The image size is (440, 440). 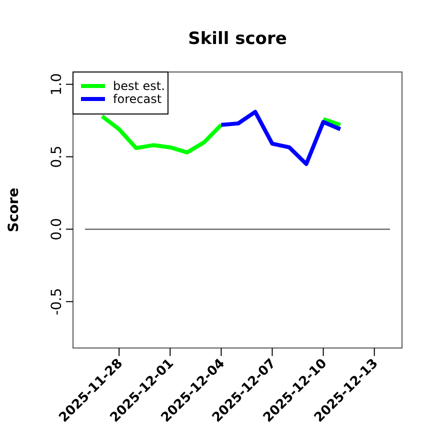 I want to click on legend-label: best est., so click(x=139, y=86).